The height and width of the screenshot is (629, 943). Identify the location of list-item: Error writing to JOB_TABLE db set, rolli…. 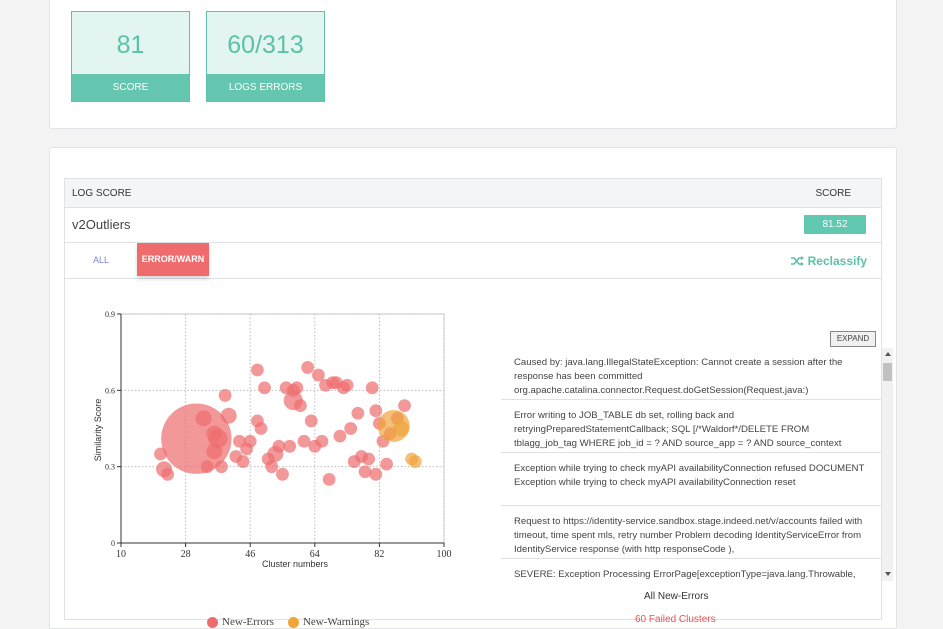
(691, 426).